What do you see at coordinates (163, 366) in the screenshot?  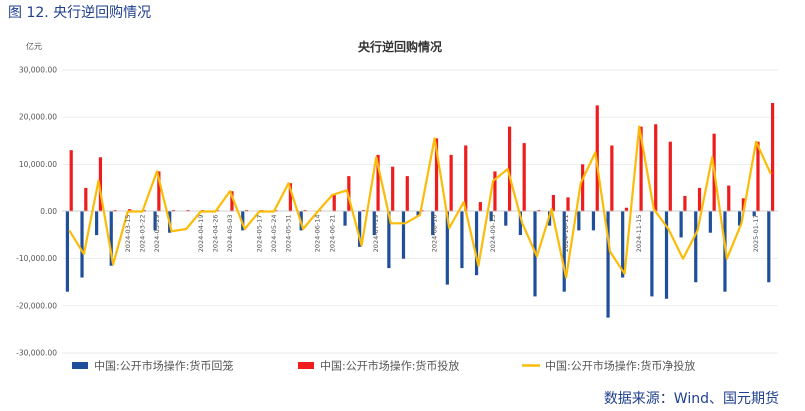 I see `legend-label-recall: 中国:公开市场操作:货币回笼` at bounding box center [163, 366].